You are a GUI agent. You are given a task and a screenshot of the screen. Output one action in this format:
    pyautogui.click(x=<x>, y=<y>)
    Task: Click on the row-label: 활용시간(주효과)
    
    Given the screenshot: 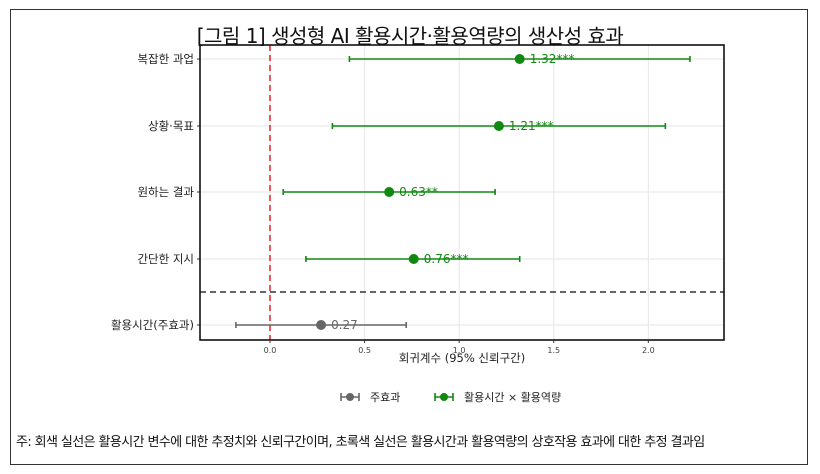 What is the action you would take?
    pyautogui.click(x=152, y=325)
    